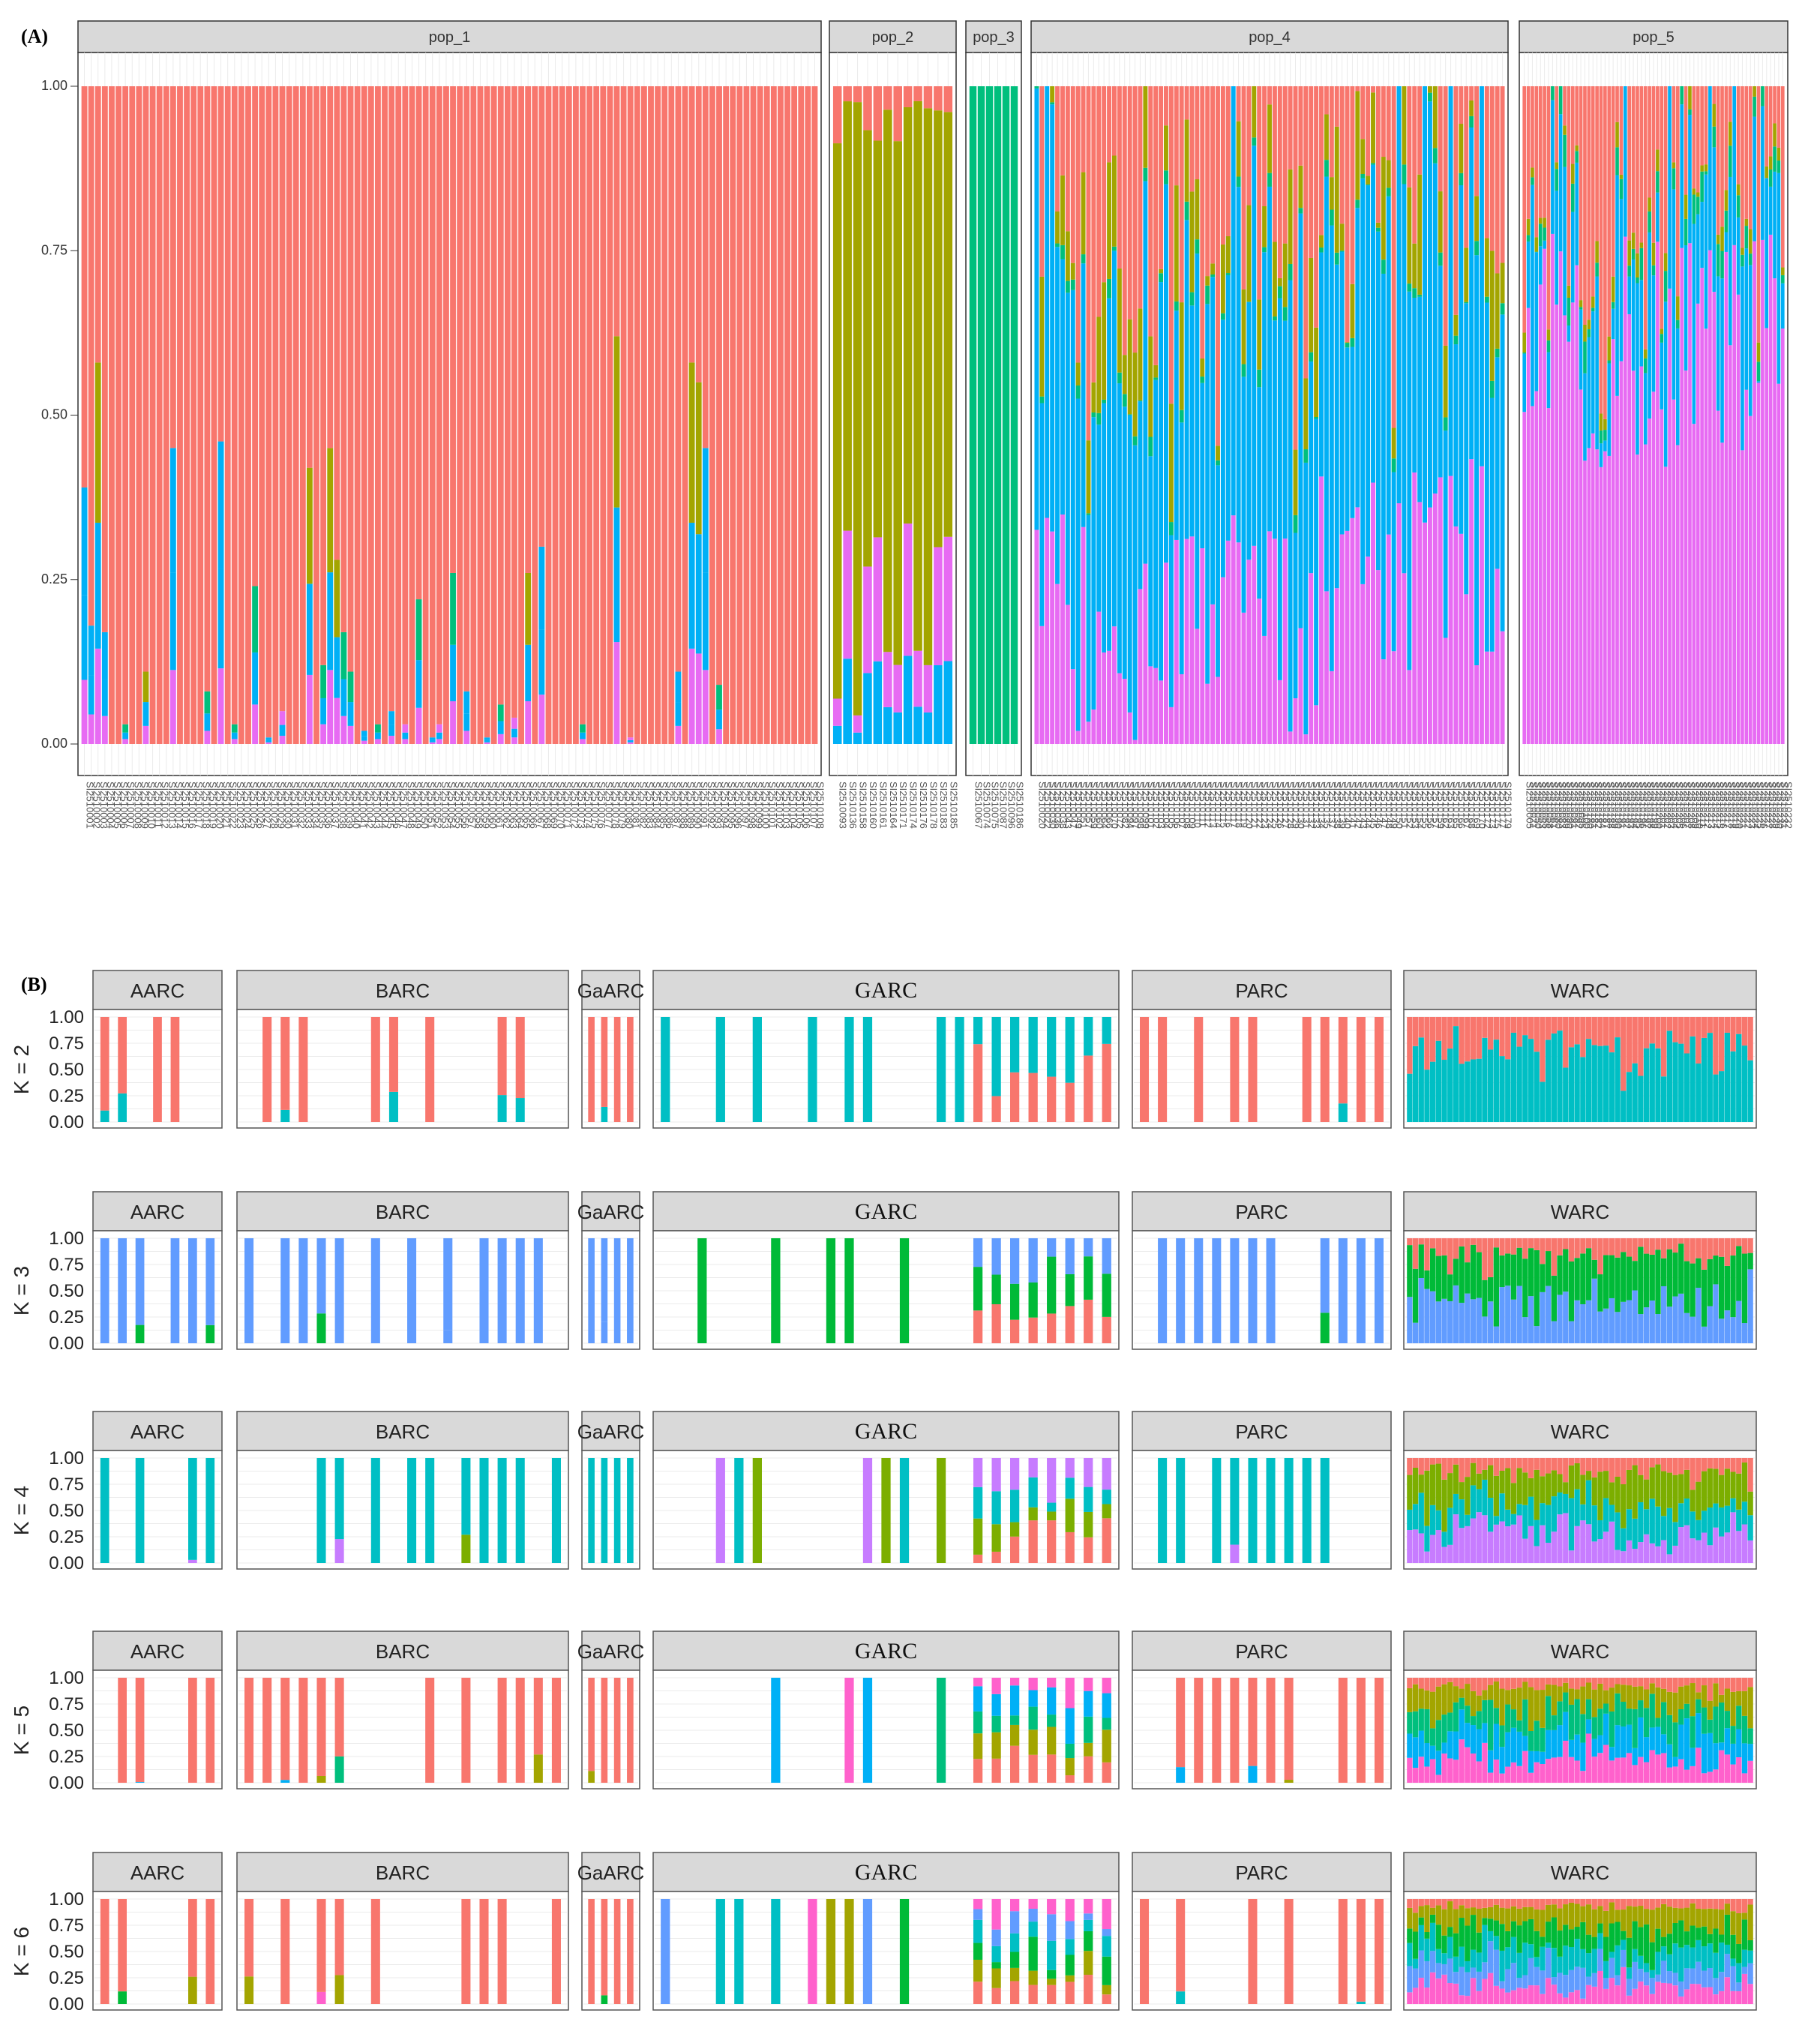  Describe the element at coordinates (793, 805) in the screenshot. I see `x-tick-label: SI2510104` at that location.